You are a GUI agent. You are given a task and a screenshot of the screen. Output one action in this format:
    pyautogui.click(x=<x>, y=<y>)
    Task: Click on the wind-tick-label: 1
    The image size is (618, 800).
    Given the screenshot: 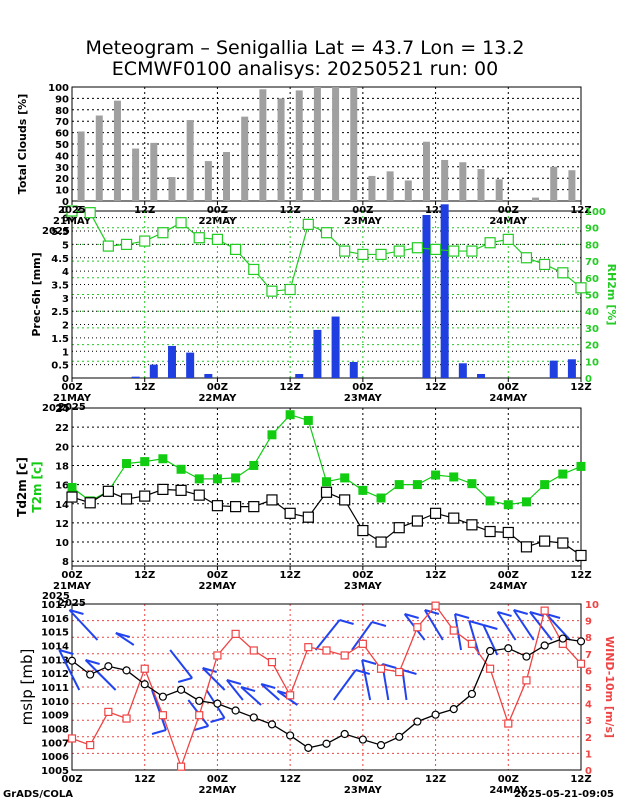 What is the action you would take?
    pyautogui.click(x=588, y=754)
    